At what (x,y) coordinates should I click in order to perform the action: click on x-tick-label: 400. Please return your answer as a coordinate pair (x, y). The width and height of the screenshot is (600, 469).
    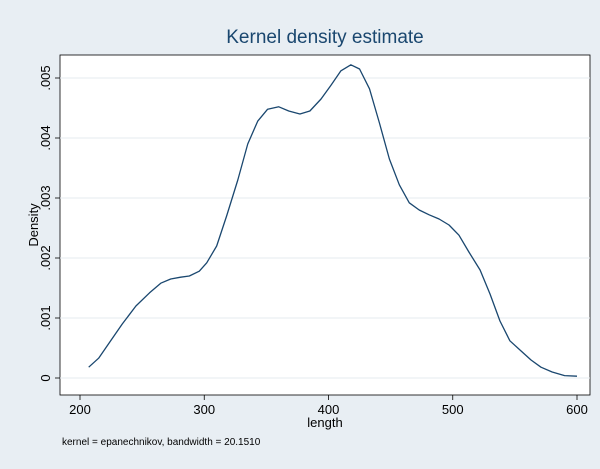
    Looking at the image, I should click on (329, 409).